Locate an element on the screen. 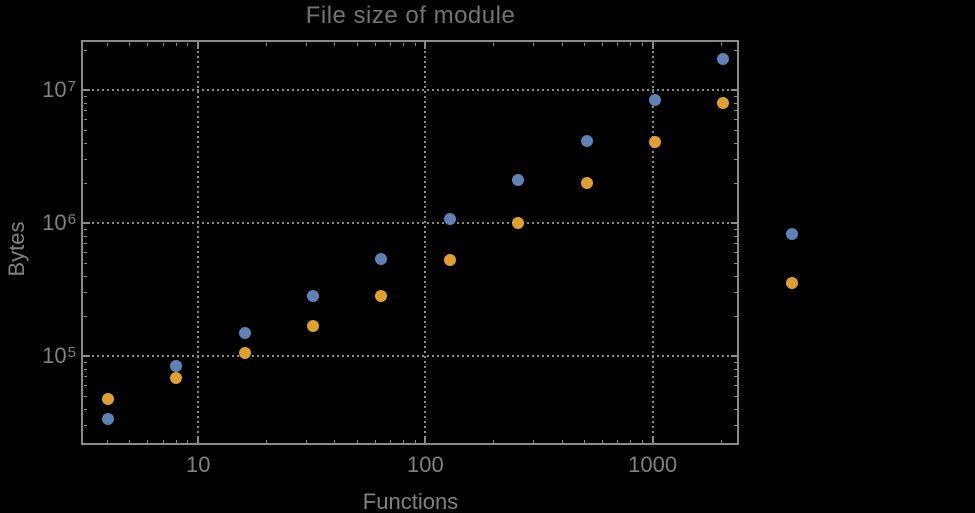  x-tick-label: 1000 is located at coordinates (653, 464).